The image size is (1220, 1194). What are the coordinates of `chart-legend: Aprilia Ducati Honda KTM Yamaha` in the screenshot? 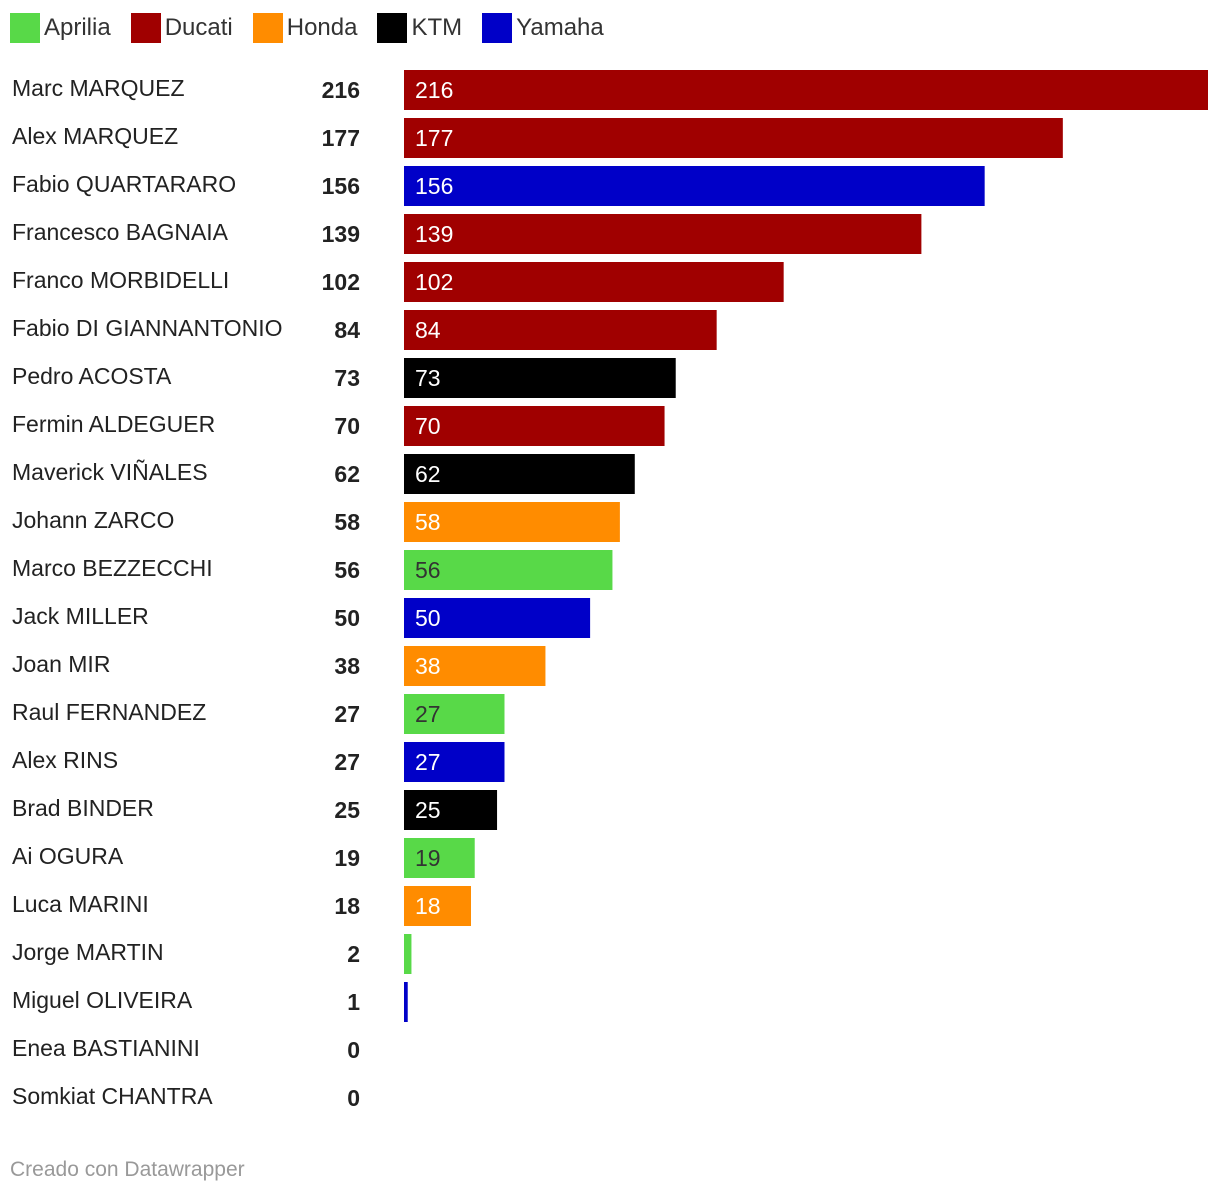 It's located at (317, 28).